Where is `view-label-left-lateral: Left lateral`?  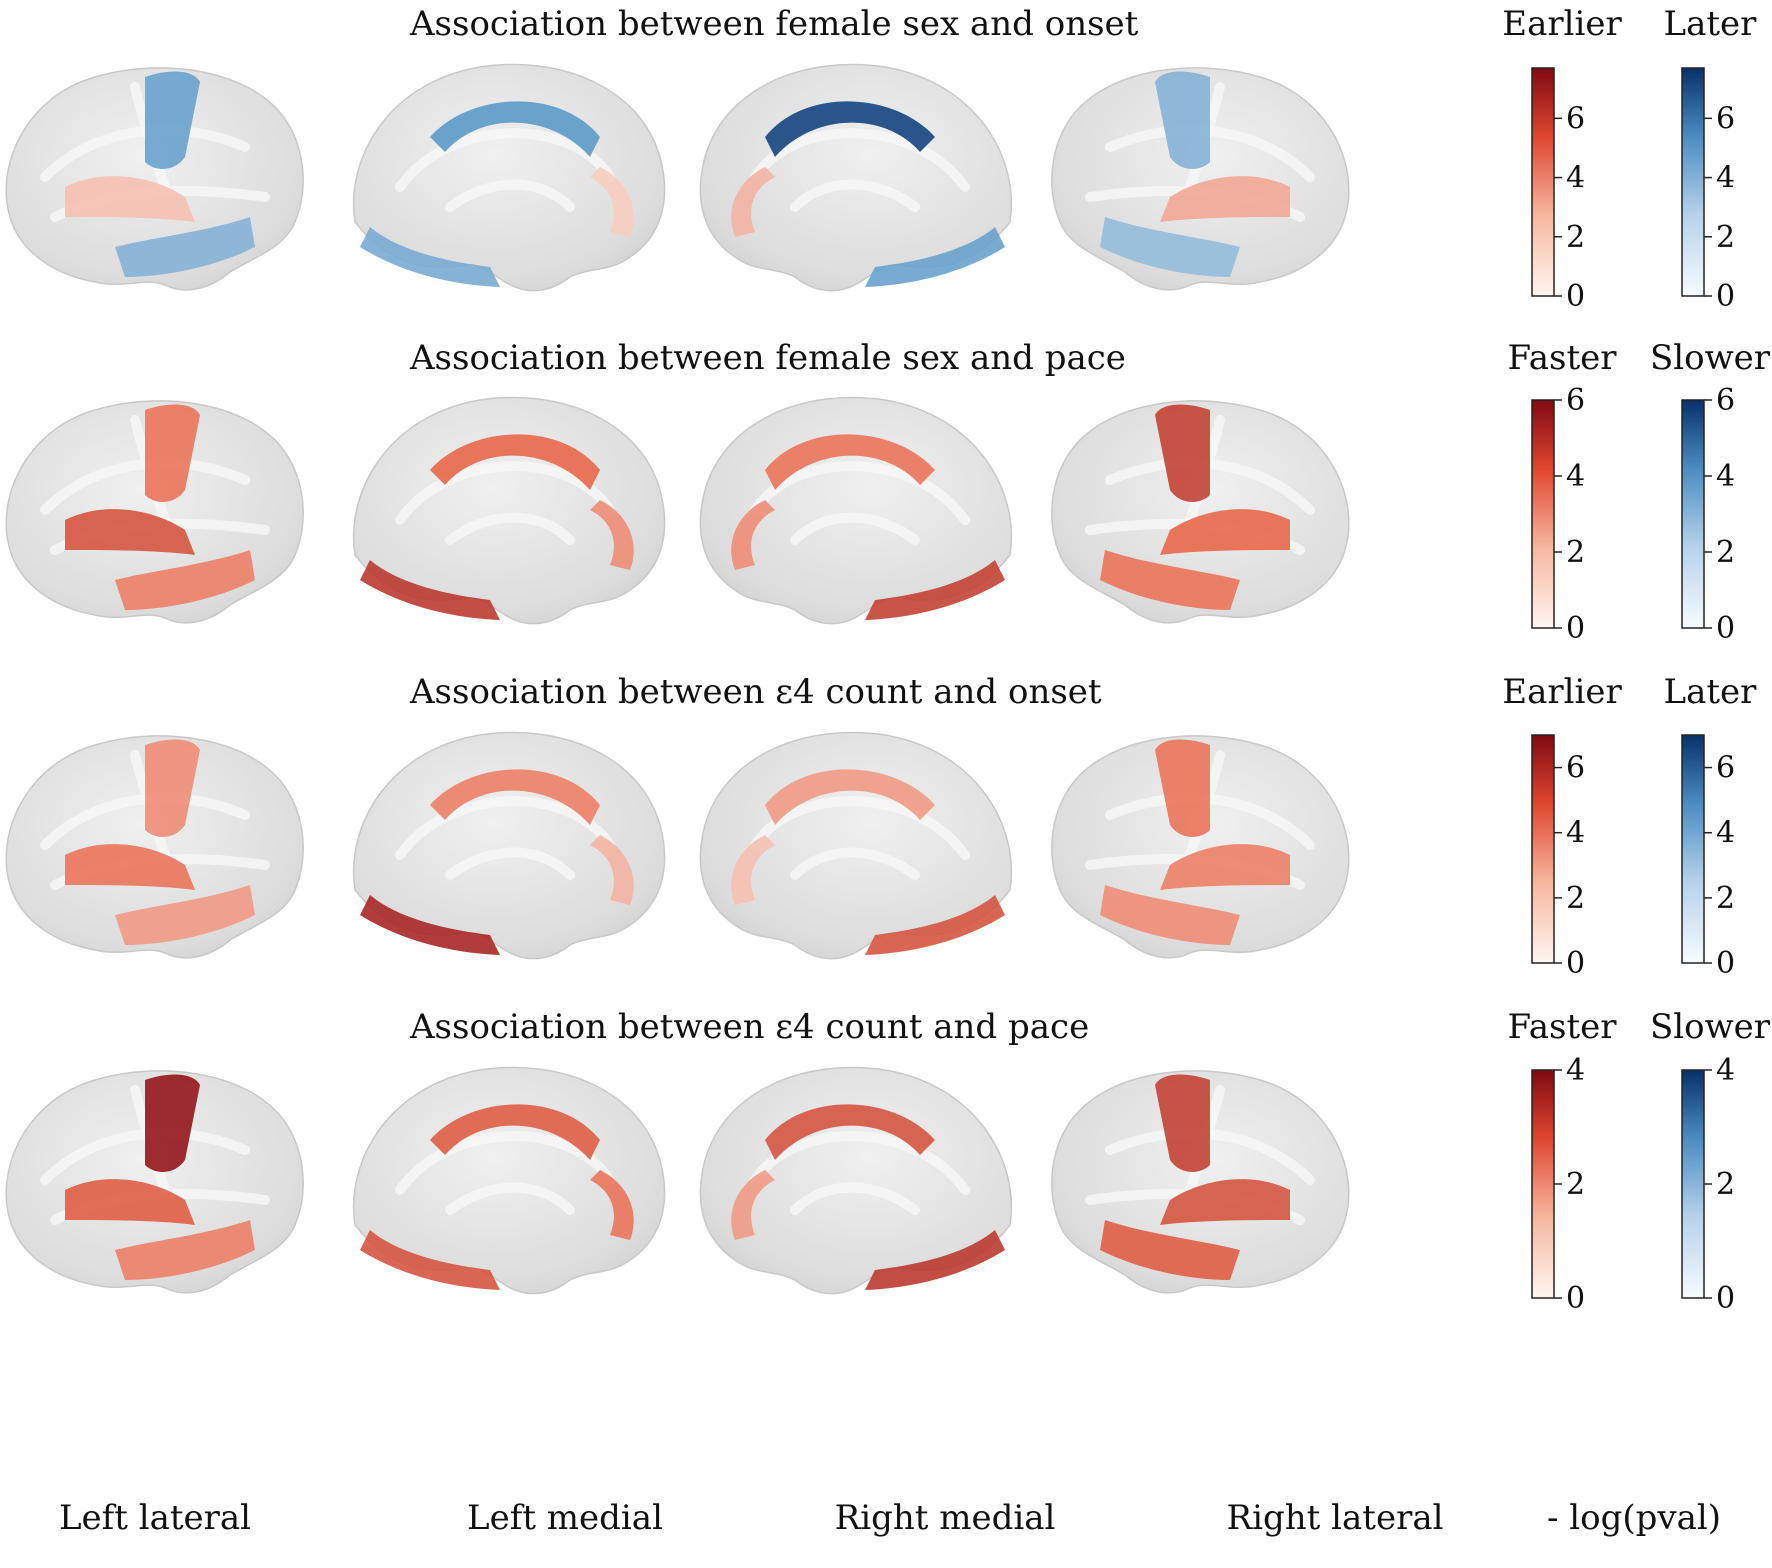
view-label-left-lateral: Left lateral is located at coordinates (155, 1518).